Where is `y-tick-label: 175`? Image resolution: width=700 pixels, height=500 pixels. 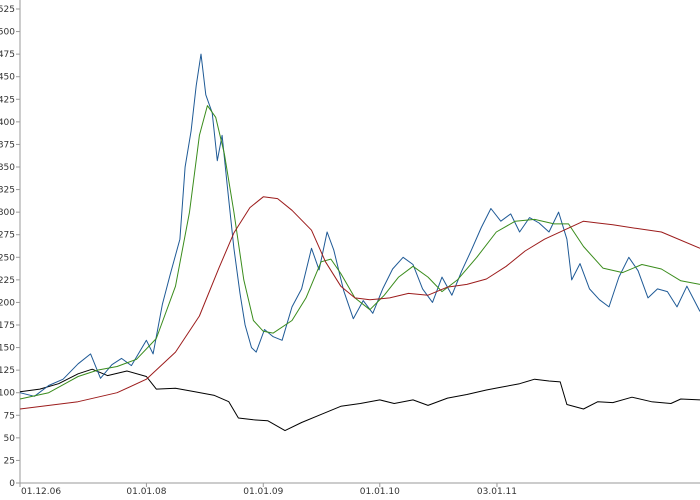
y-tick-label: 175 is located at coordinates (7, 326).